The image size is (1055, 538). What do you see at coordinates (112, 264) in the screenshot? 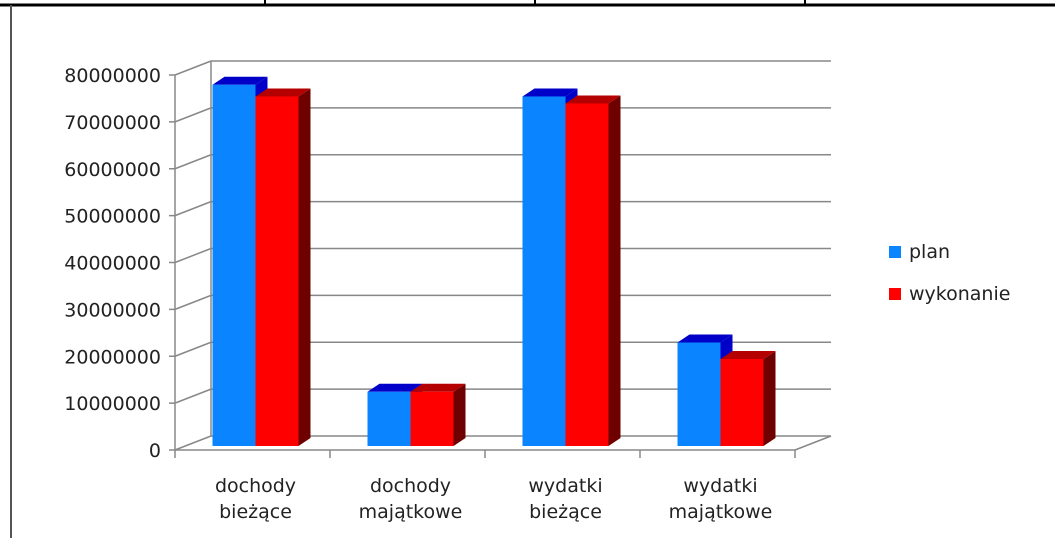
I see `y-tick-label: 40000000` at bounding box center [112, 264].